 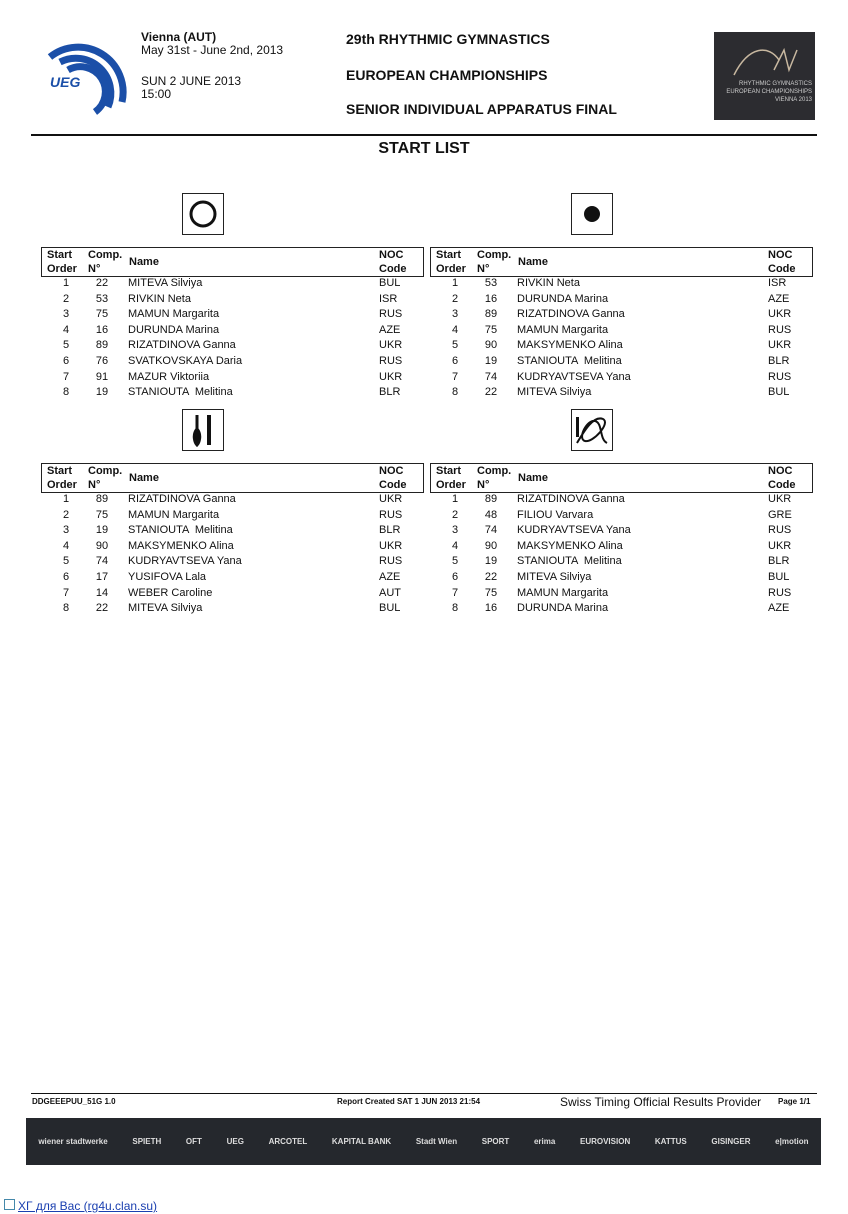 What do you see at coordinates (232, 530) in the screenshot?
I see `table-row: 3 19 STANIOUTA Melitina BLR` at bounding box center [232, 530].